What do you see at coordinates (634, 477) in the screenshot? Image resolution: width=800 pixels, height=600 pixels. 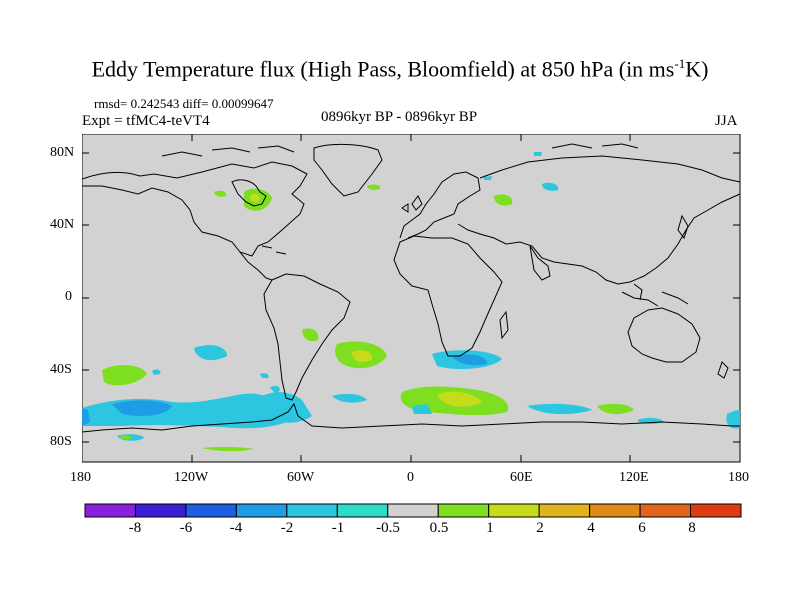 I see `lon-label-120e: 120E` at bounding box center [634, 477].